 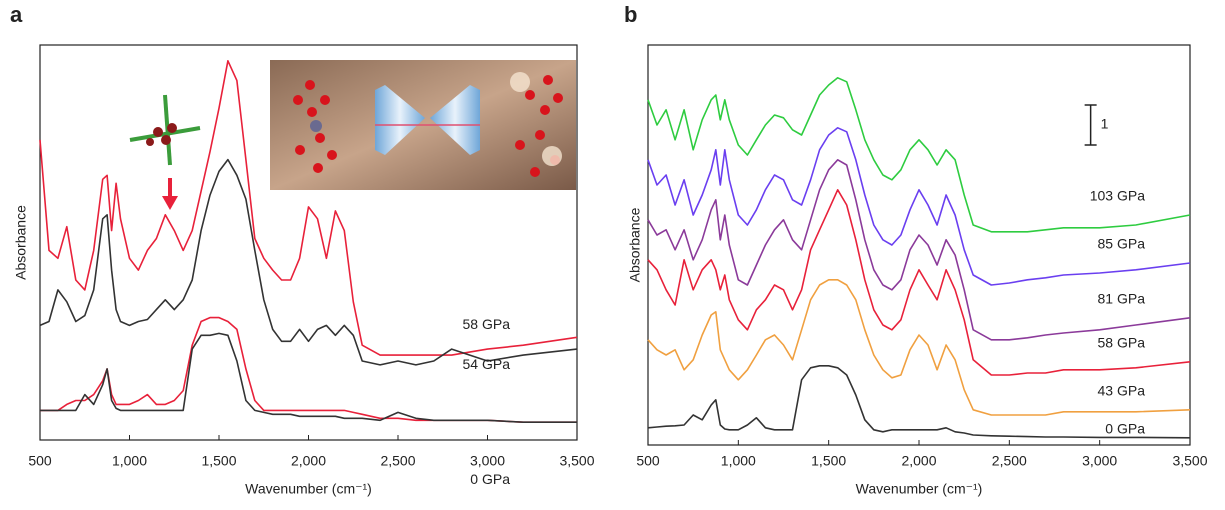 I want to click on molecule, so click(x=428, y=126).